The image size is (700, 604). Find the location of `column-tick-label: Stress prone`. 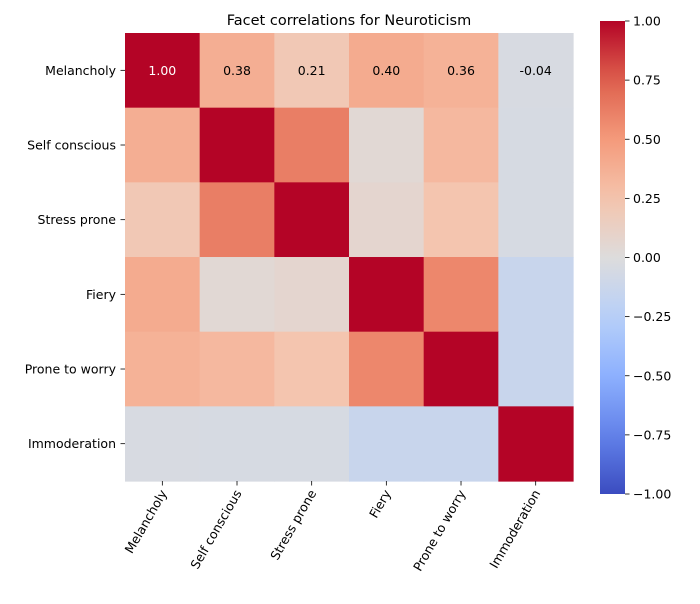

column-tick-label: Stress prone is located at coordinates (293, 525).